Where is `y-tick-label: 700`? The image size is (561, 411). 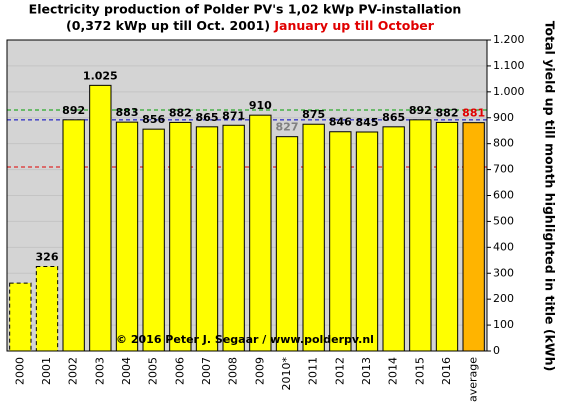
y-tick-label: 700 is located at coordinates (503, 169).